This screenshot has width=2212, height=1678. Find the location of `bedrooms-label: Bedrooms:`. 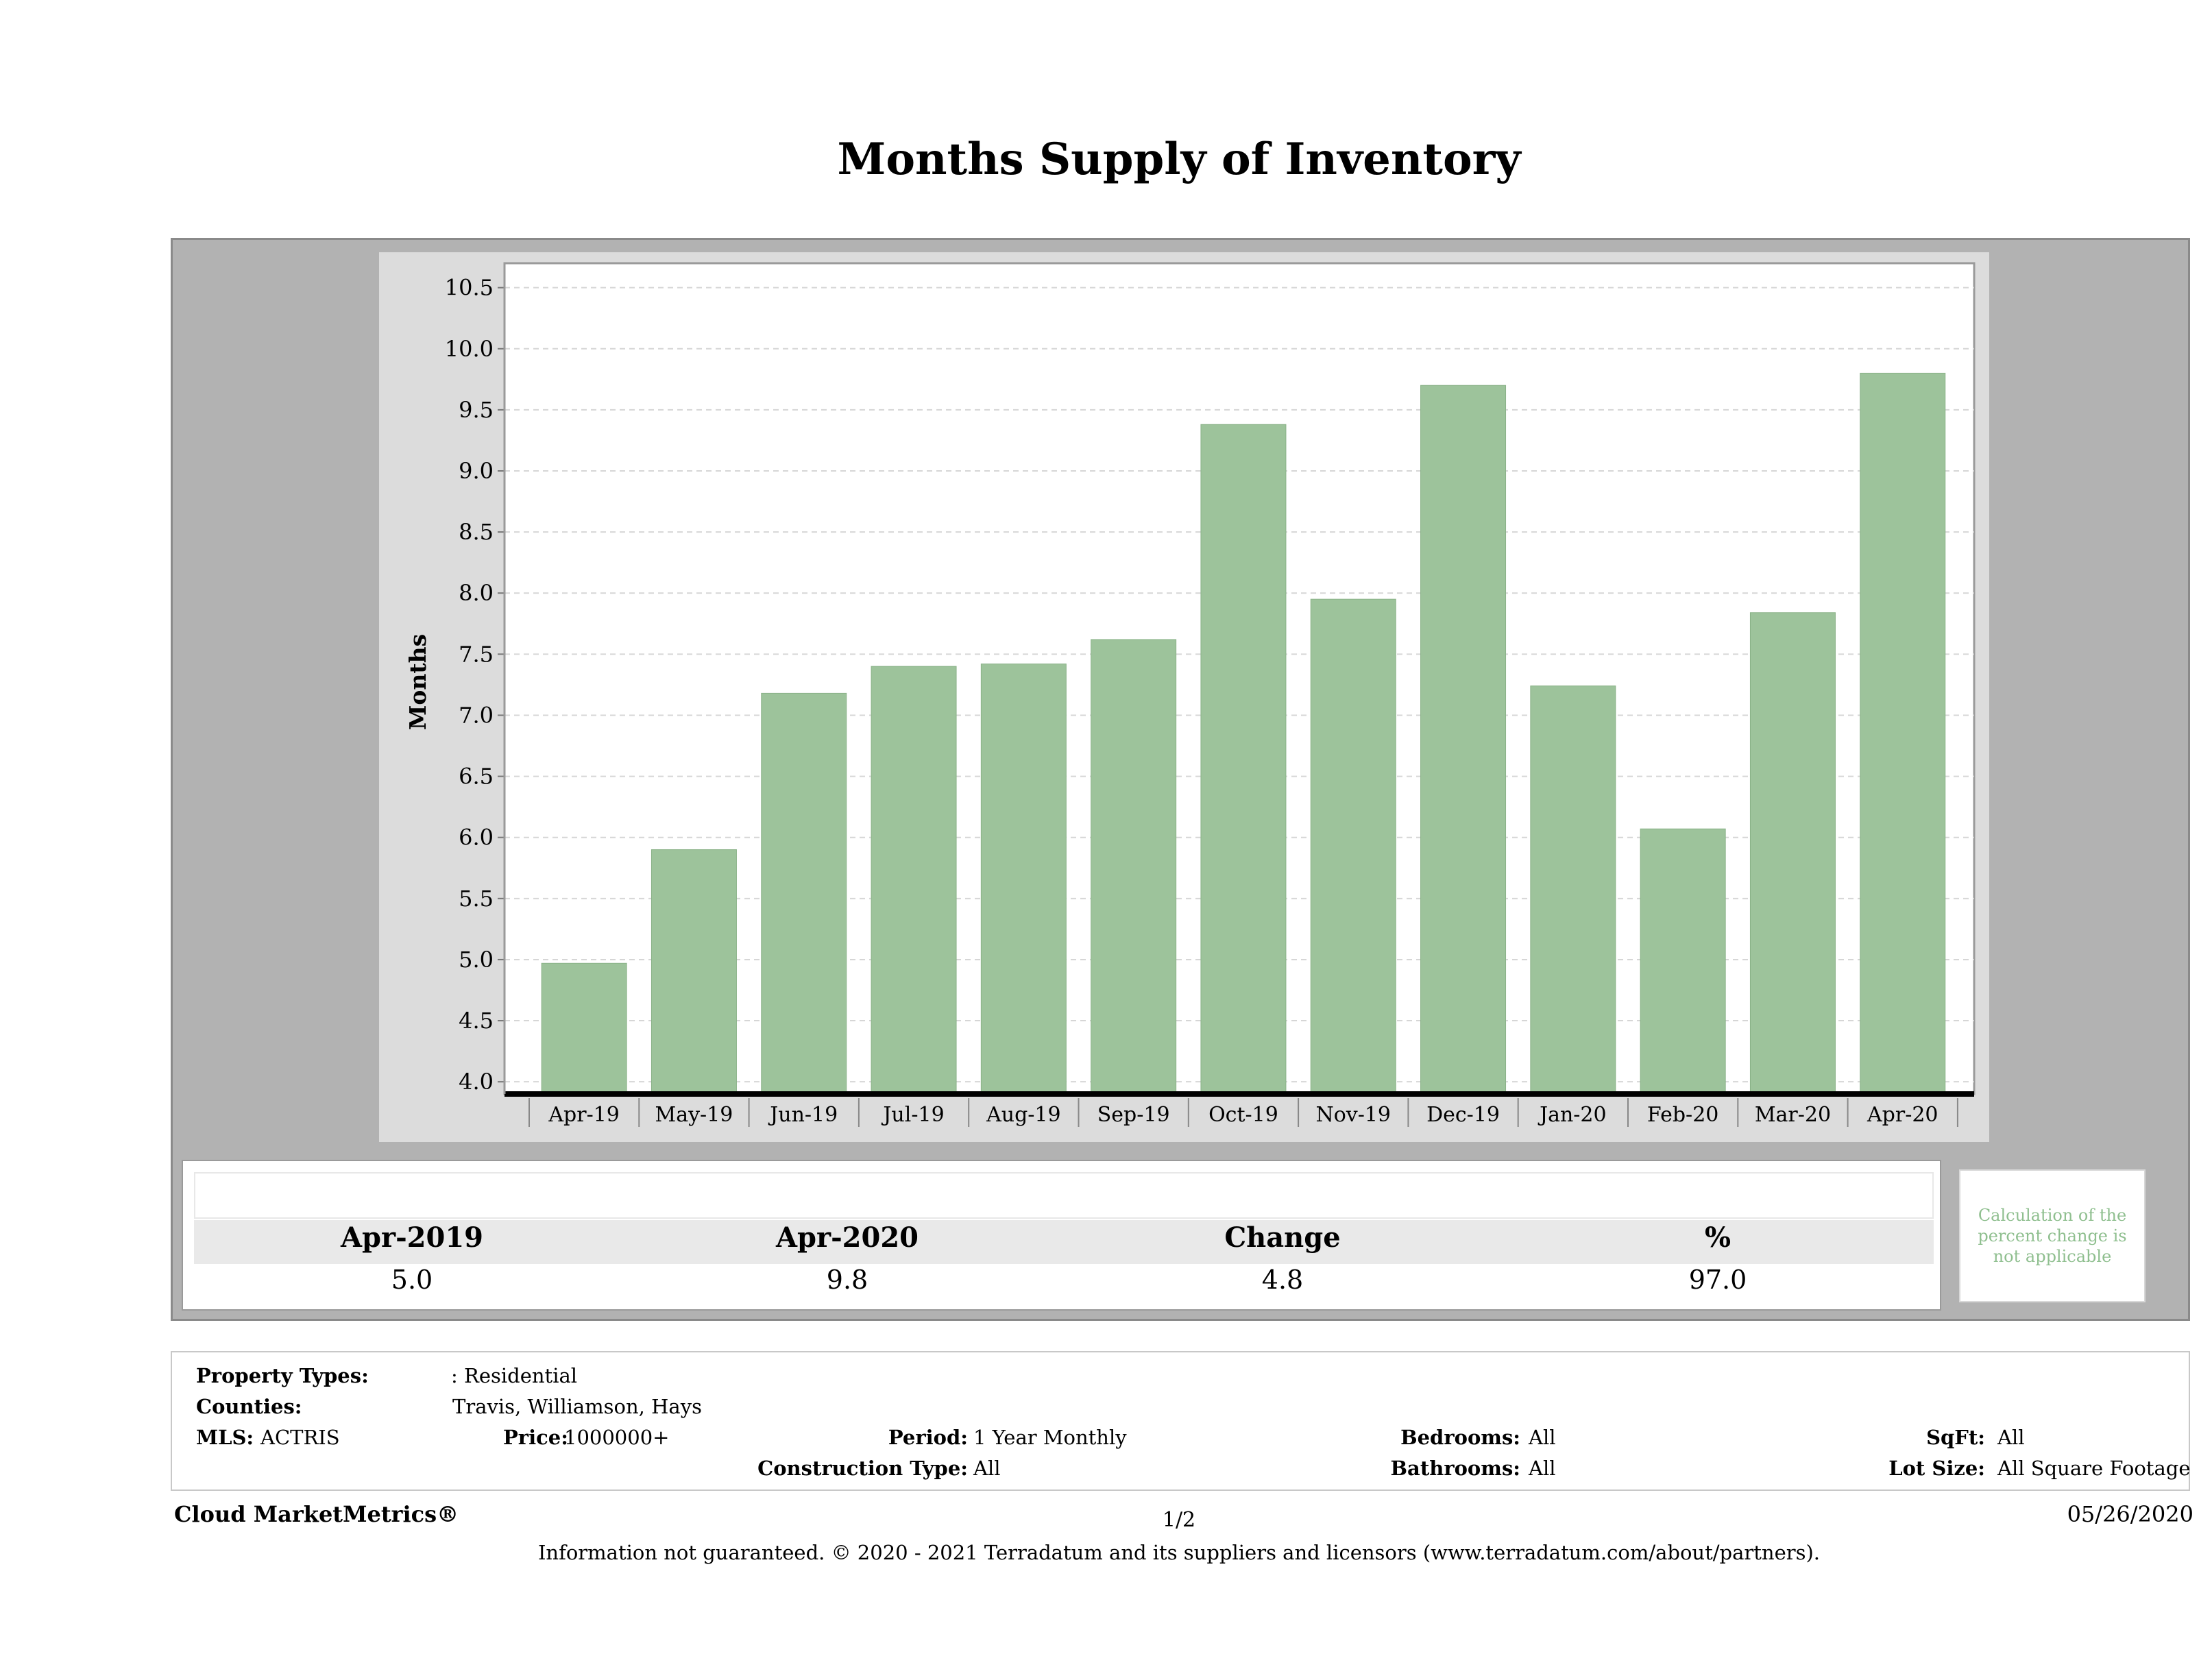

bedrooms-label: Bedrooms: is located at coordinates (1460, 1437).